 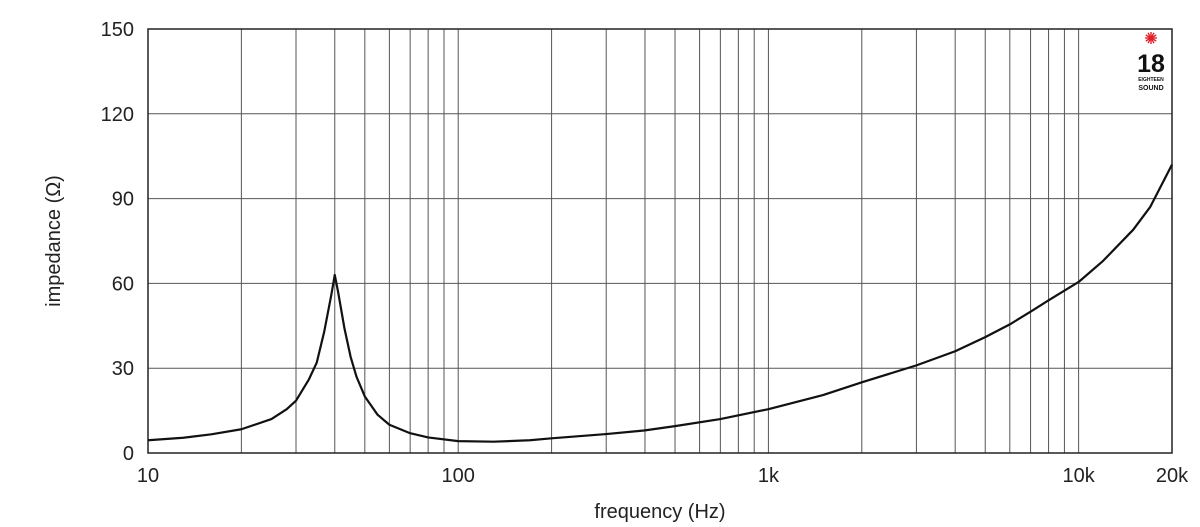 What do you see at coordinates (148, 476) in the screenshot?
I see `x-tick-label: 10` at bounding box center [148, 476].